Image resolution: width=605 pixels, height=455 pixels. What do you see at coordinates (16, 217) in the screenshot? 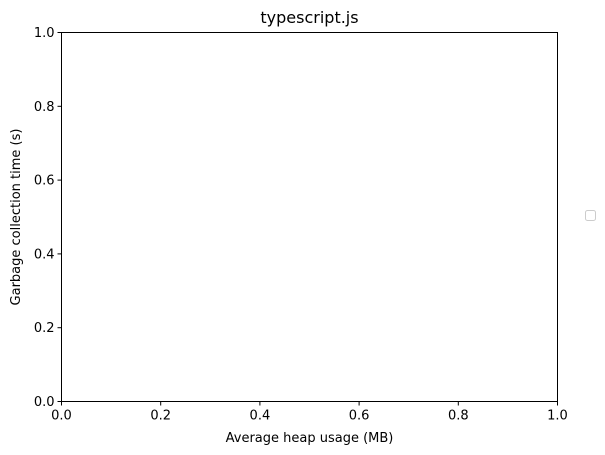
I see `y-axis-label: Garbage collection time (s)` at bounding box center [16, 217].